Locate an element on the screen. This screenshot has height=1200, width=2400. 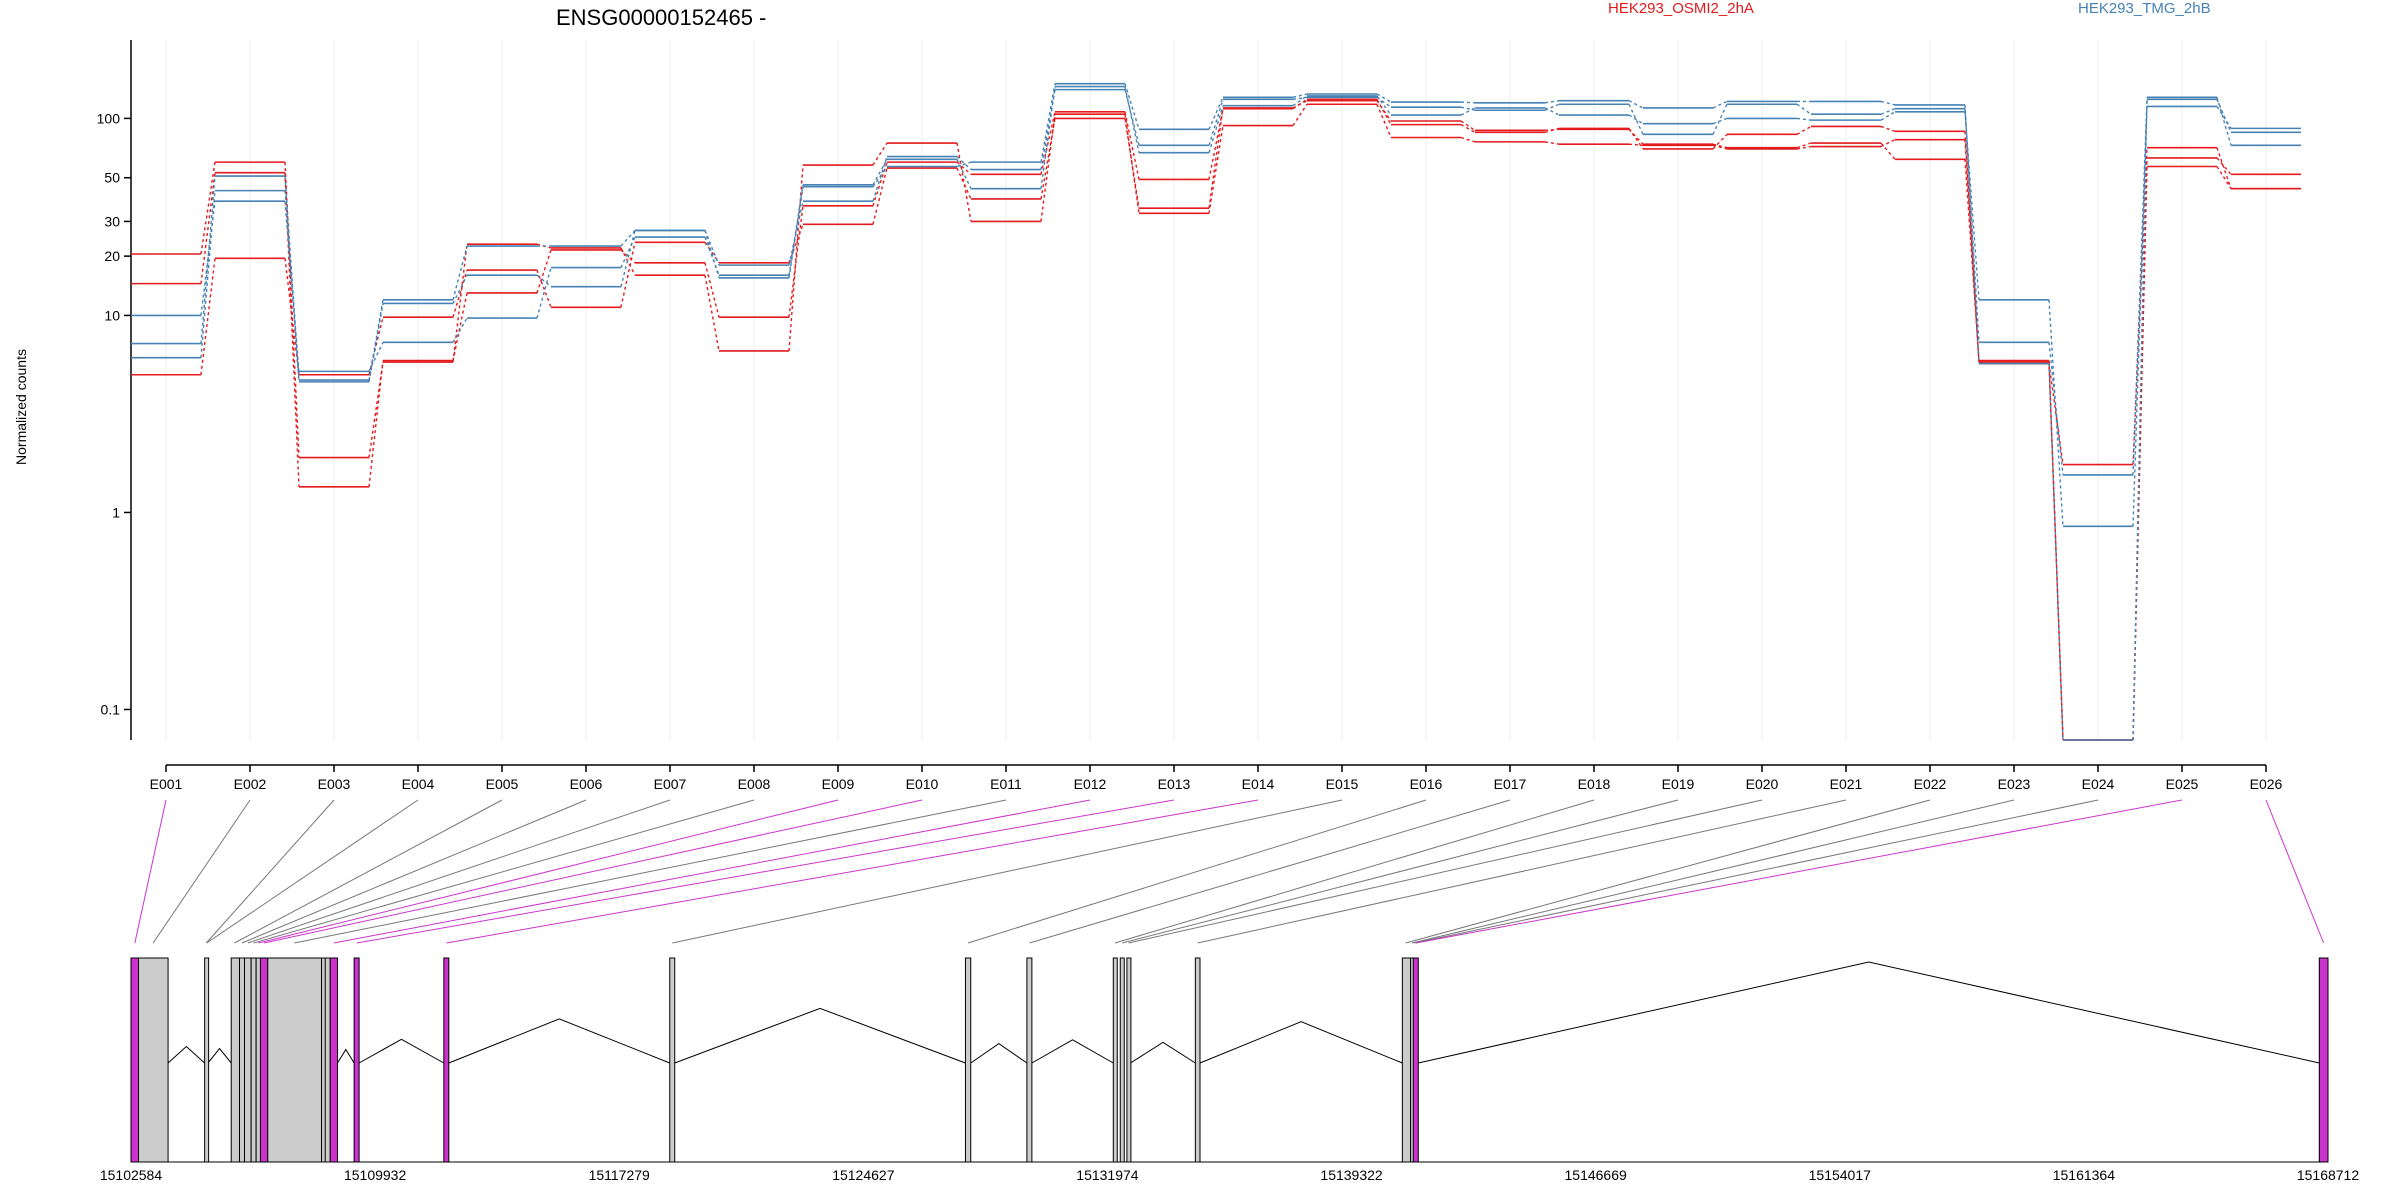
y-tick-label: 50 is located at coordinates (112, 178).